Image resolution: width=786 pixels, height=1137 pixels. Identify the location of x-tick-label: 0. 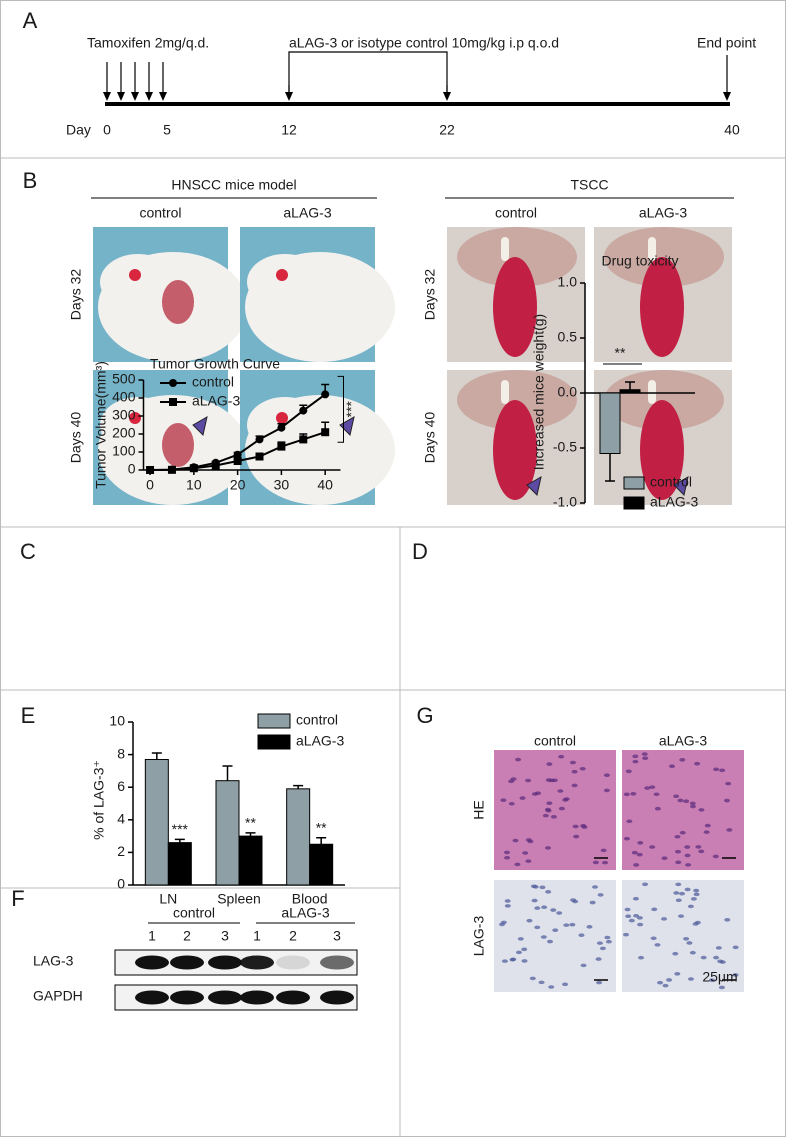
(150, 485).